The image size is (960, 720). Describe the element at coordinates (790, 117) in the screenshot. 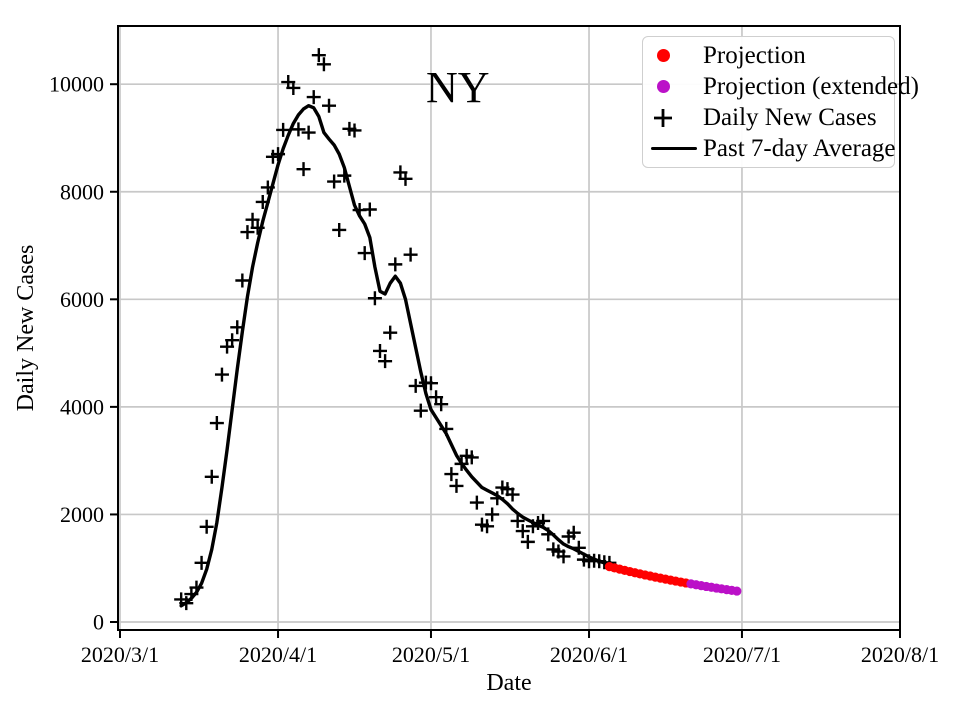

I see `legend-label: Daily New Cases` at that location.